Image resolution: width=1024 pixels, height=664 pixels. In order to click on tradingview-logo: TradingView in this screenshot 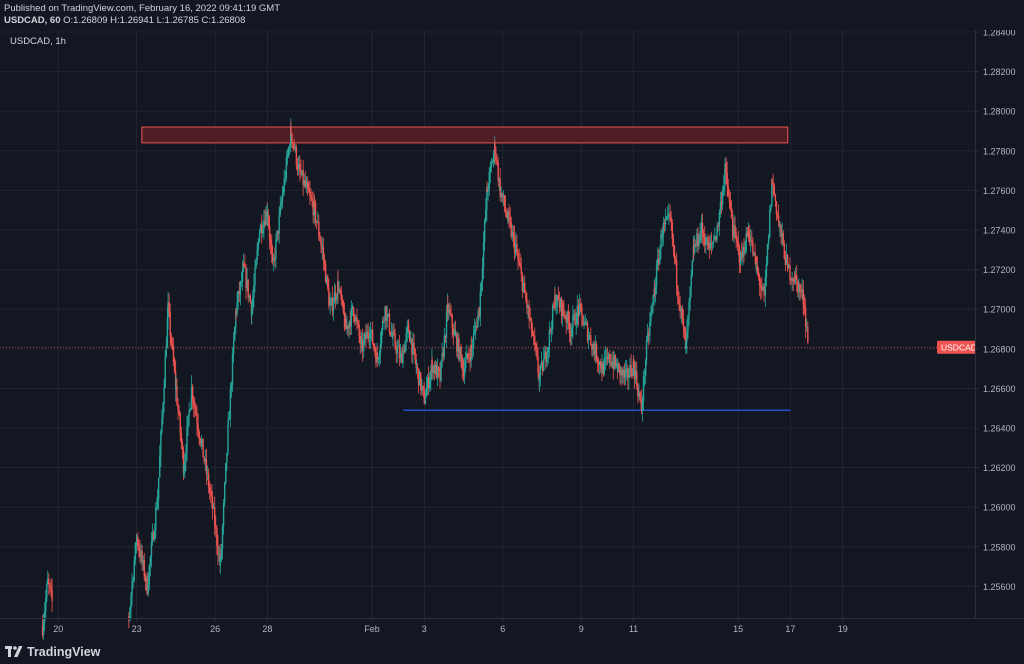, I will do `click(52, 652)`.